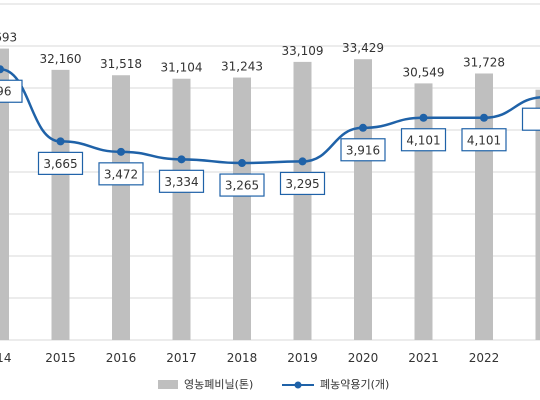  Describe the element at coordinates (181, 358) in the screenshot. I see `x-tick-label: 2017` at that location.